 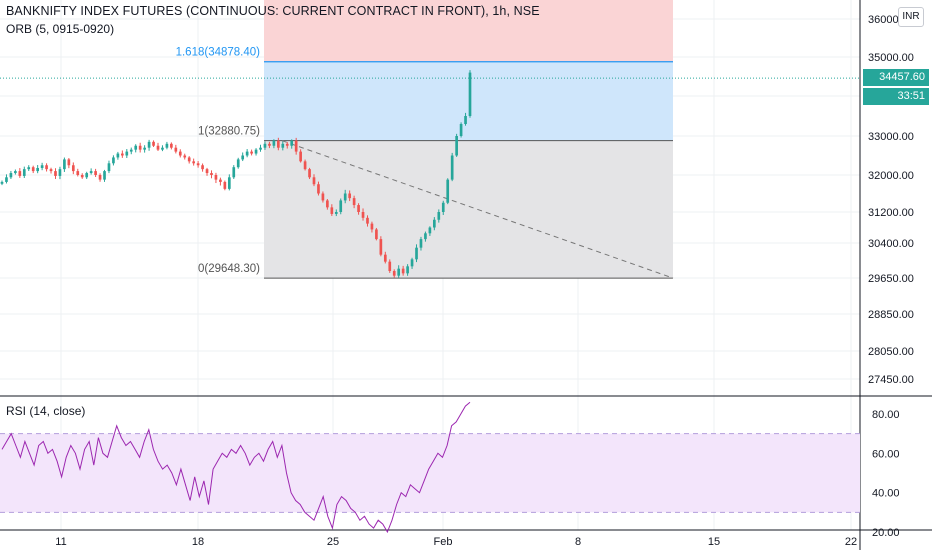 I want to click on rsi-tick-label: 60.00, so click(x=886, y=454).